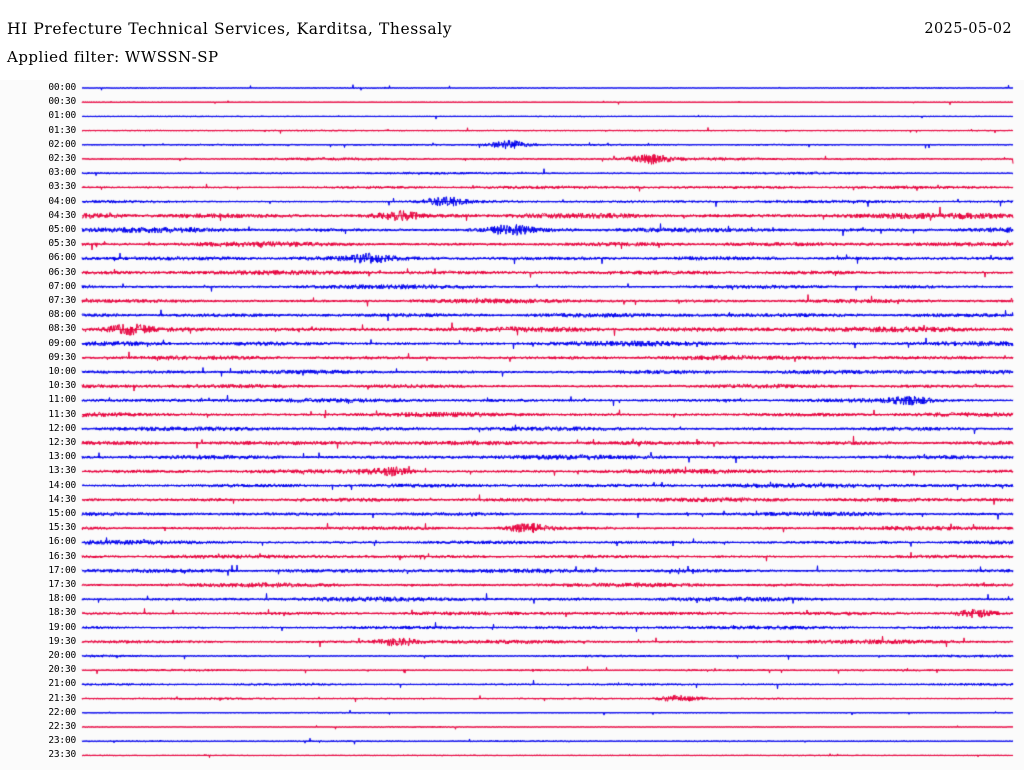  Describe the element at coordinates (62, 329) in the screenshot. I see `time-tick-label: 08:30` at that location.